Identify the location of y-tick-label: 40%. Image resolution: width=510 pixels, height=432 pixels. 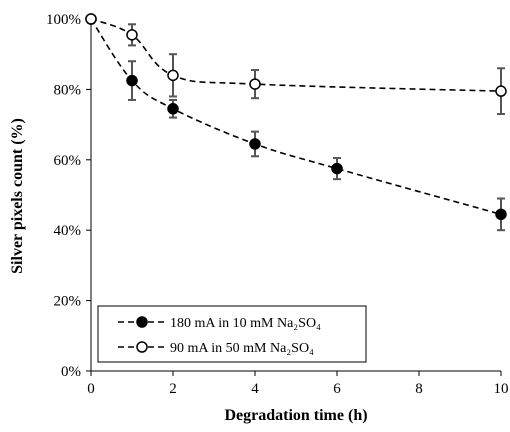
(68, 231).